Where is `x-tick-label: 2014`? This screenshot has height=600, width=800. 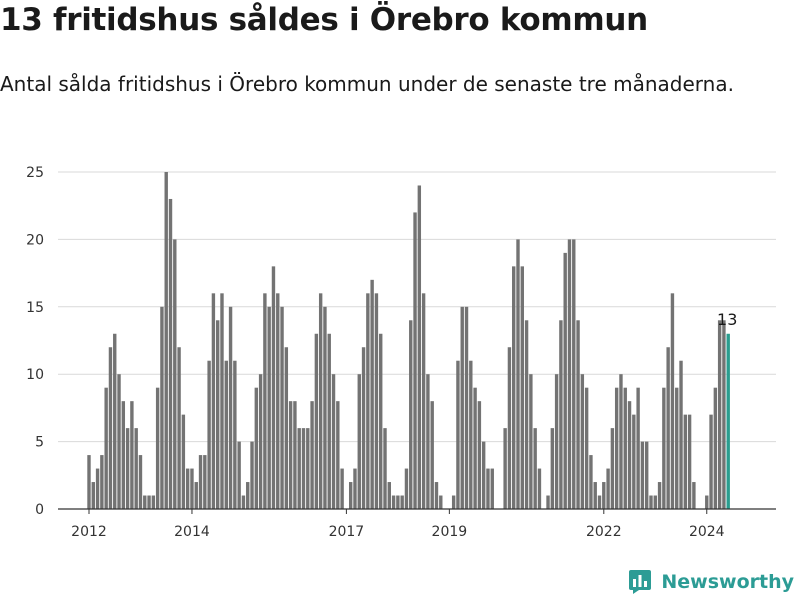
x-tick-label: 2014 is located at coordinates (192, 532).